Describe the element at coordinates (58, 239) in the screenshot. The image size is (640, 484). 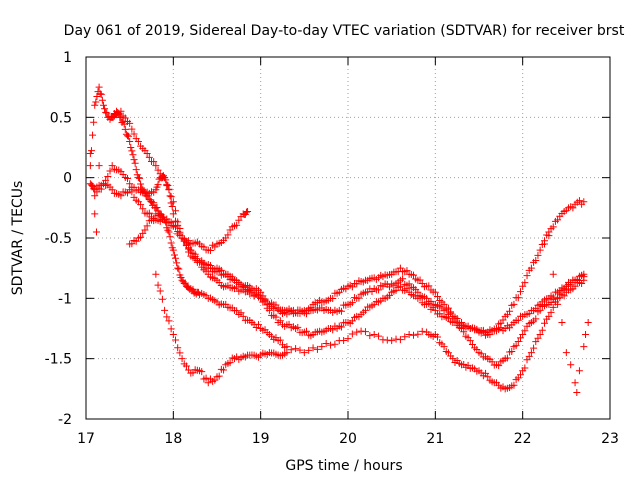
I see `y-tick-label: -0.5` at that location.